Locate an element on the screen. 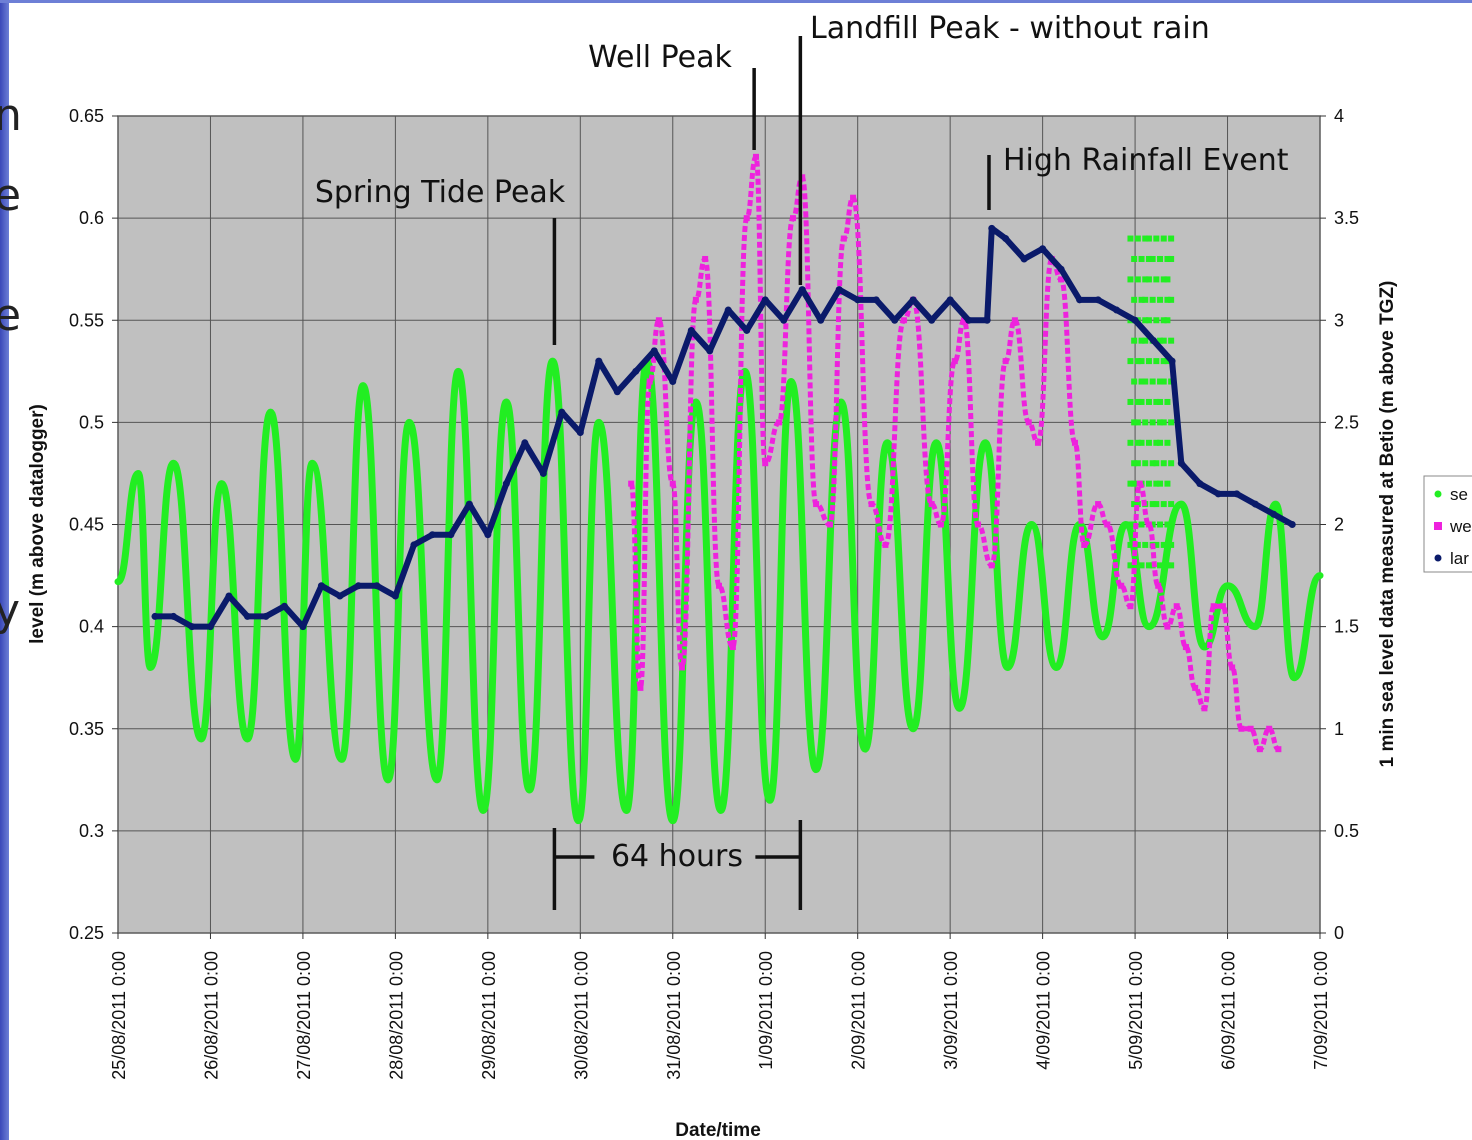  y-tick-label: 0.45 is located at coordinates (86, 525).